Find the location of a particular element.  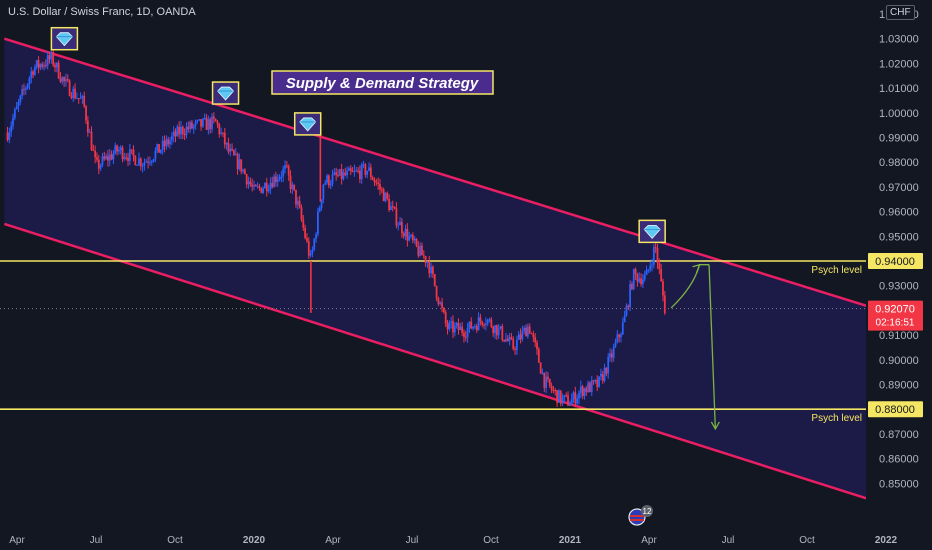

time-tick-label: Jul is located at coordinates (412, 540).